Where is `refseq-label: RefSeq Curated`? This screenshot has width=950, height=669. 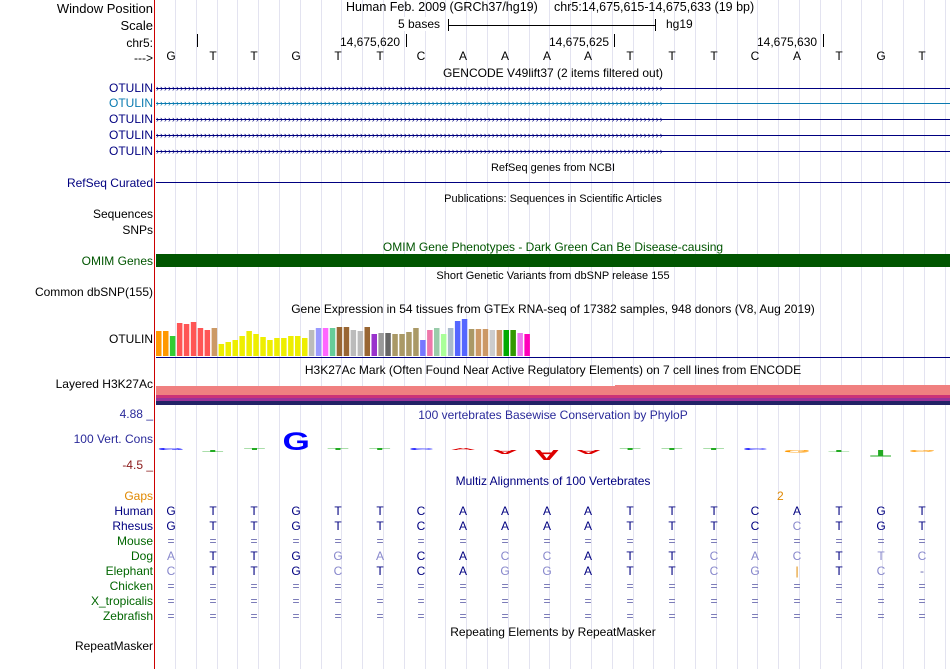 refseq-label: RefSeq Curated is located at coordinates (109, 183).